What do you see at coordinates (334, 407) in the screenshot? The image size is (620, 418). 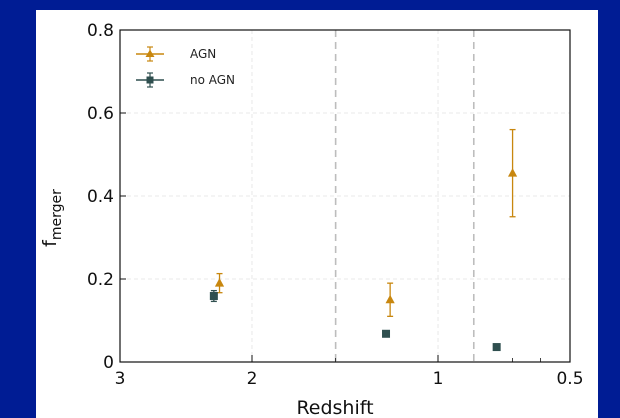 I see `x-axis-label: Redshift` at bounding box center [334, 407].